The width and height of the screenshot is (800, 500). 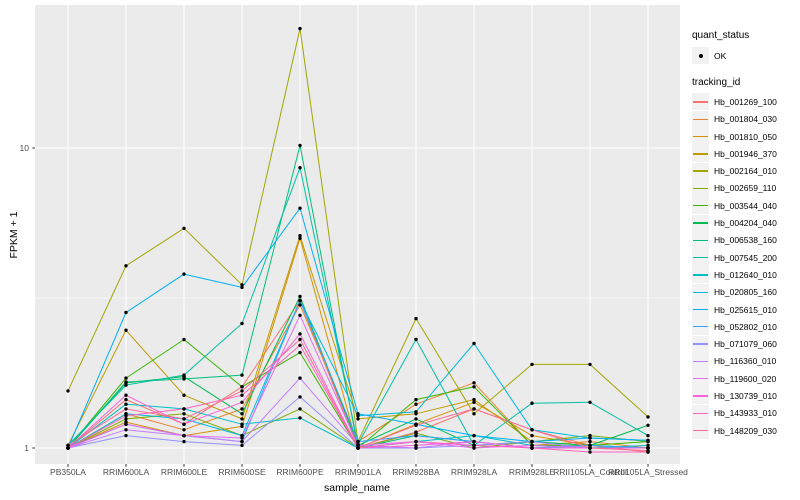 I want to click on legend-label: Hb_130739_010, so click(x=745, y=395).